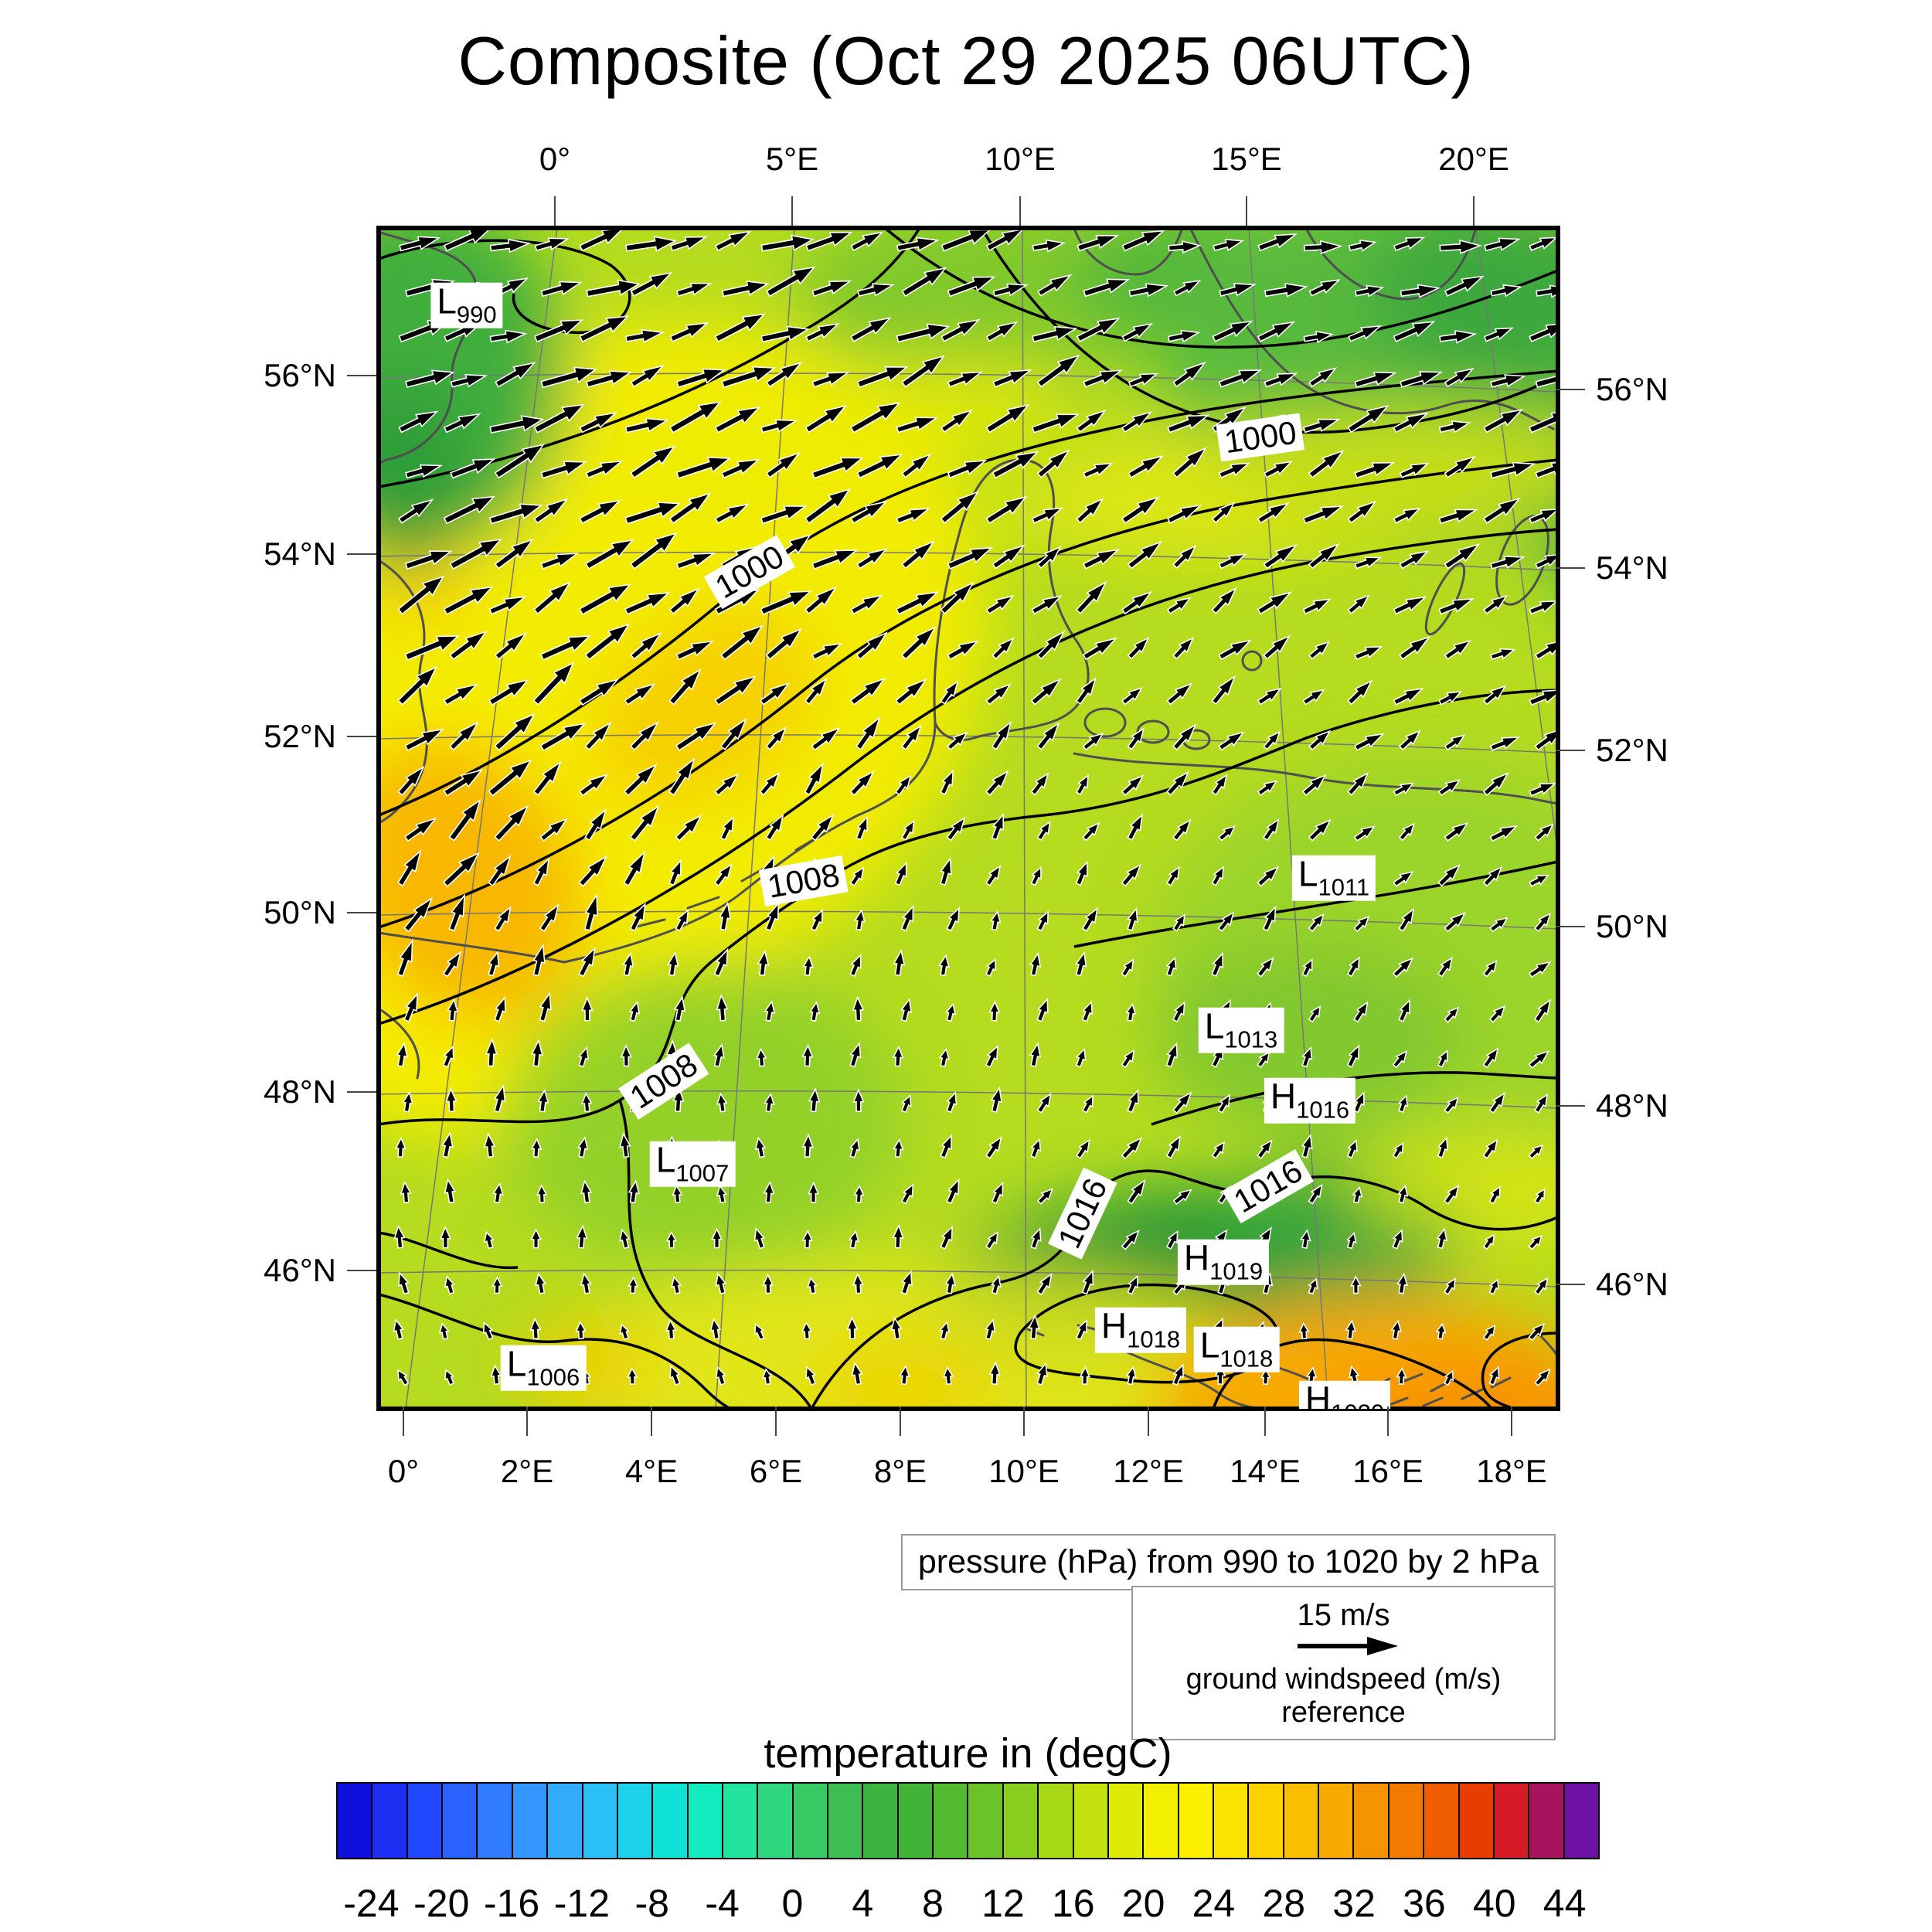 This screenshot has height=1932, width=1932. What do you see at coordinates (1632, 1284) in the screenshot?
I see `right-axis-label: 46°N` at bounding box center [1632, 1284].